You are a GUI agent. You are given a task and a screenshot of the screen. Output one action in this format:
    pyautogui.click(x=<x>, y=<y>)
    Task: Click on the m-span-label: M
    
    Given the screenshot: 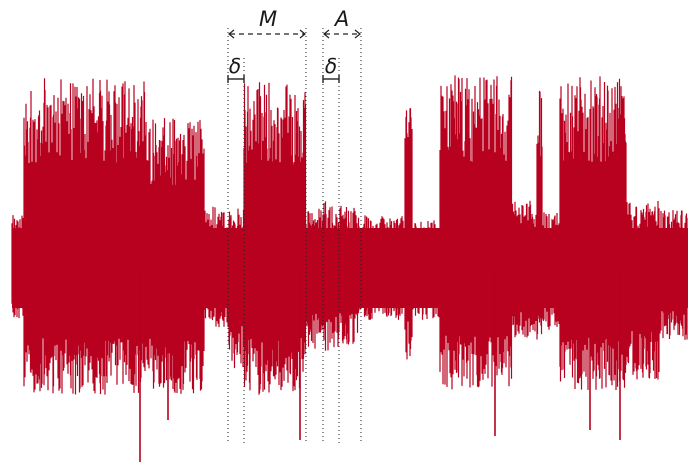 What is the action you would take?
    pyautogui.click(x=268, y=19)
    